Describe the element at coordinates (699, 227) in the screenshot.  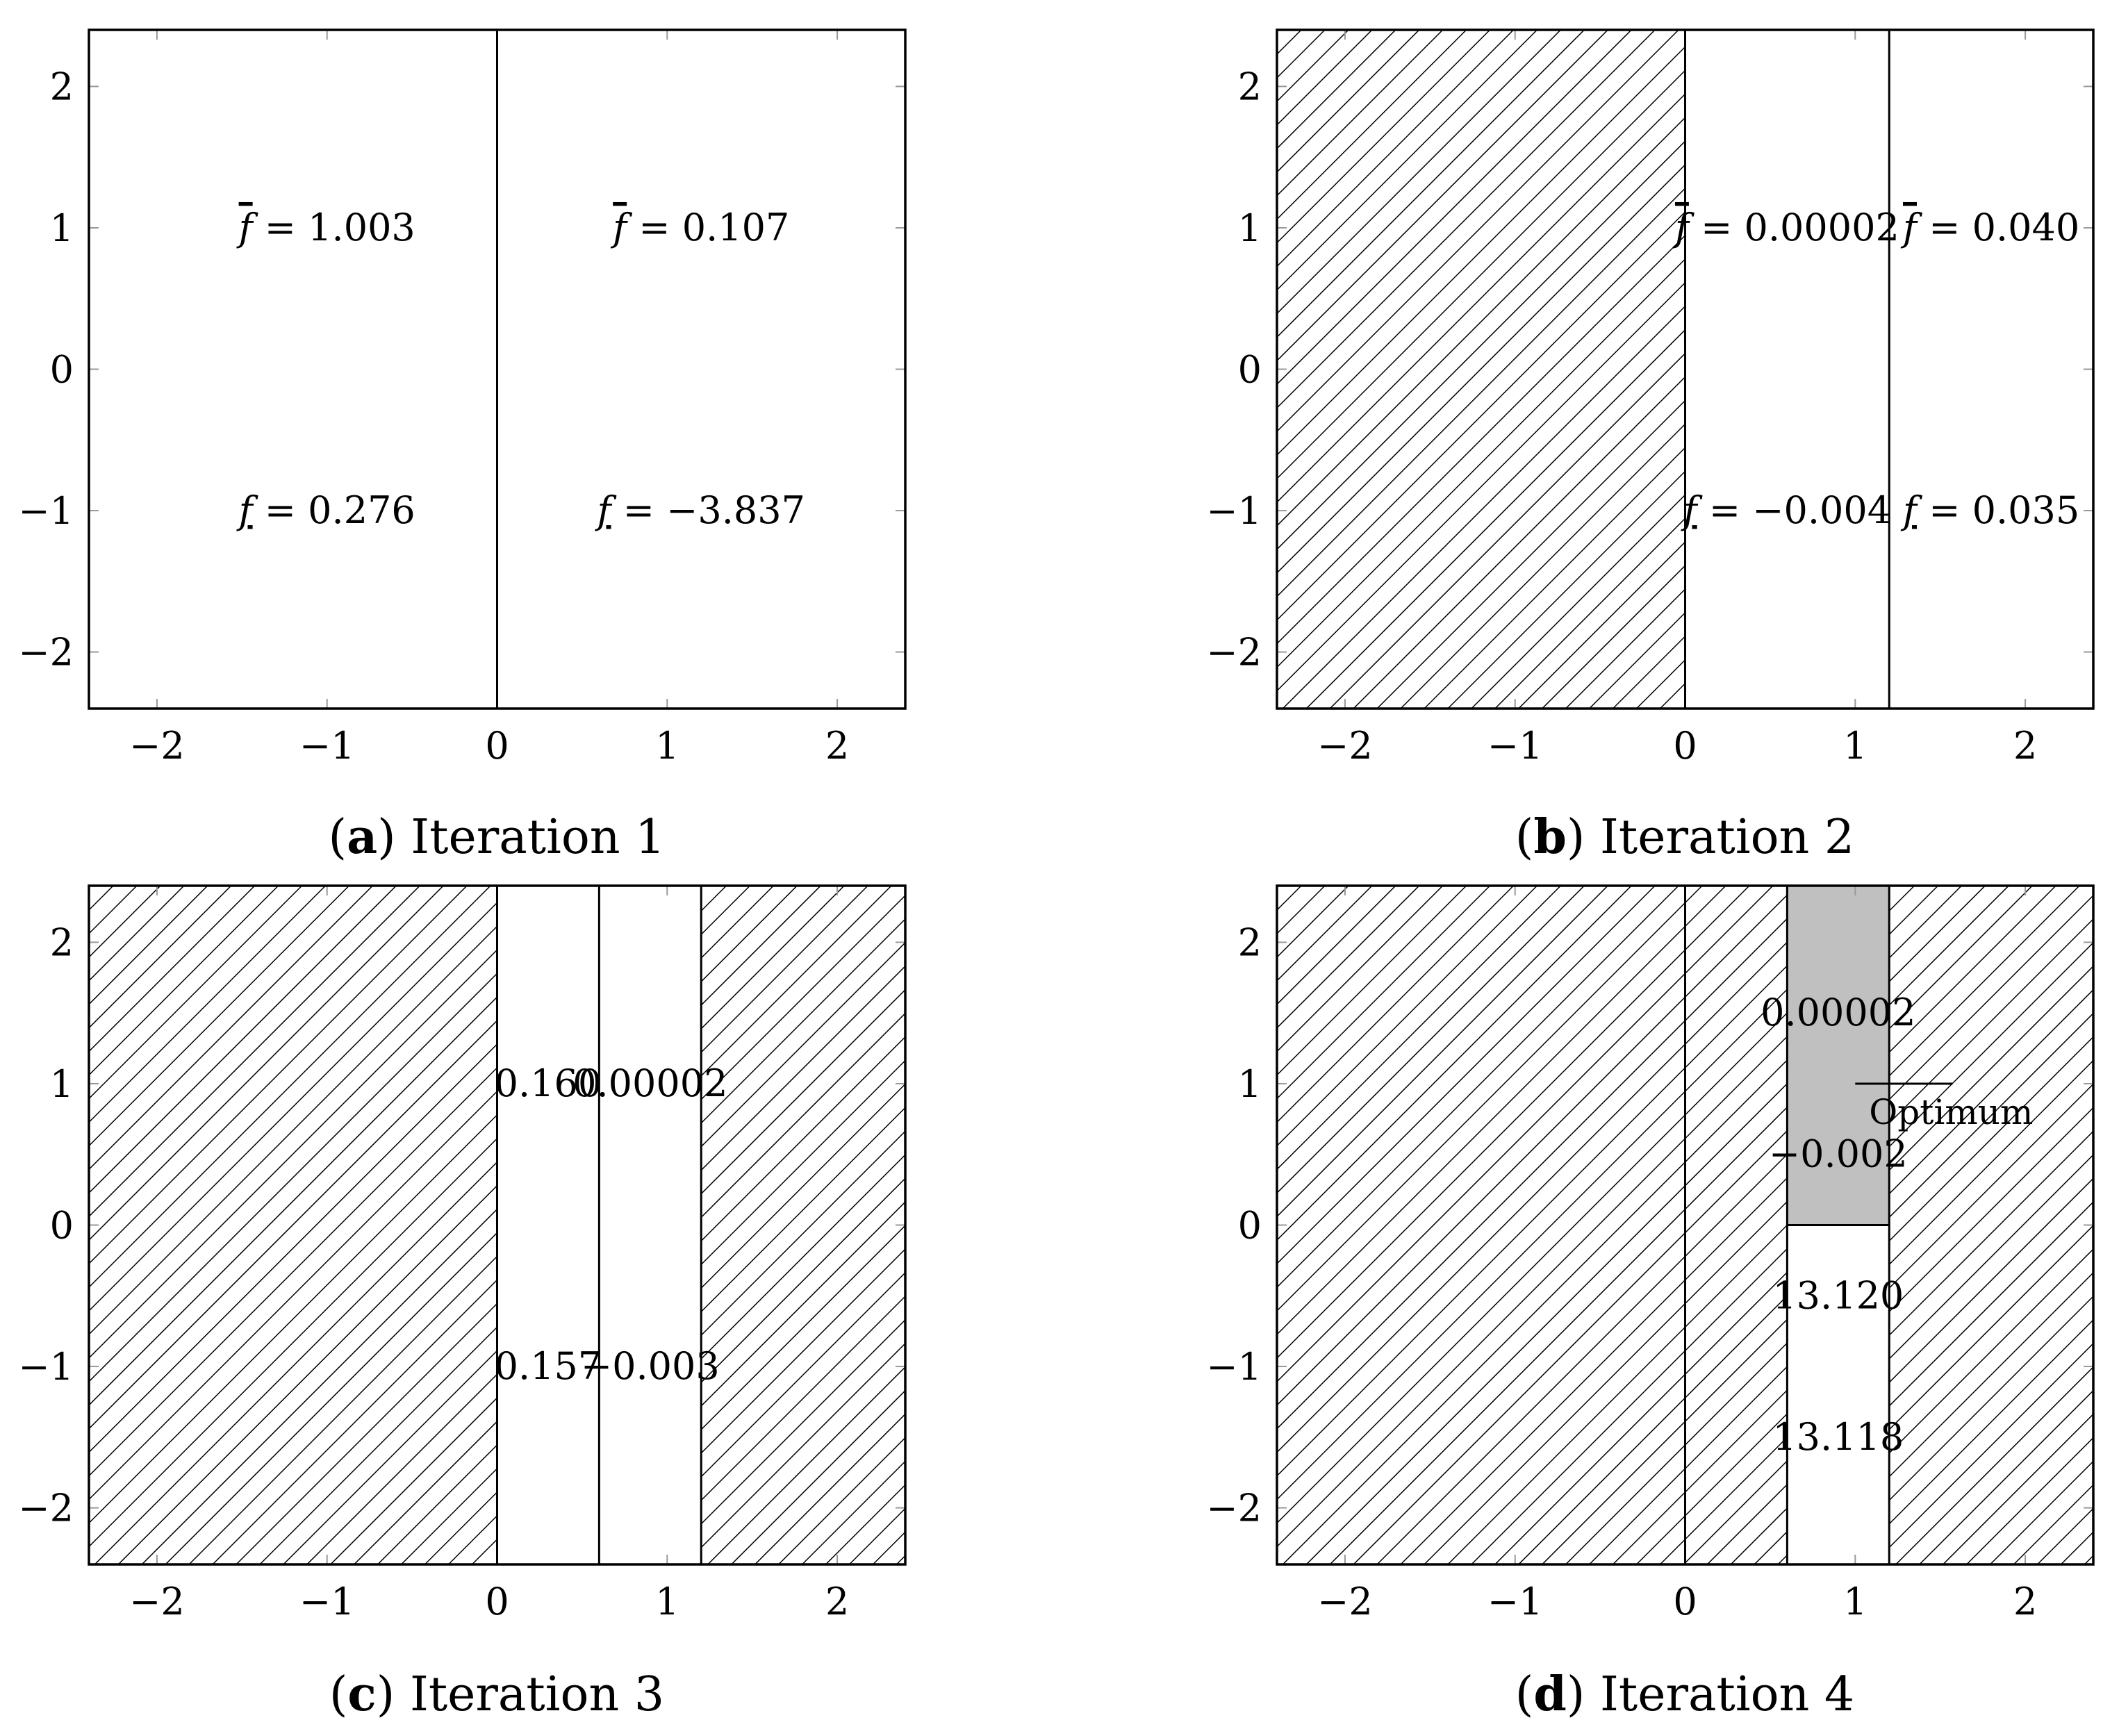
I see `bound-label: f = 0.107` at that location.